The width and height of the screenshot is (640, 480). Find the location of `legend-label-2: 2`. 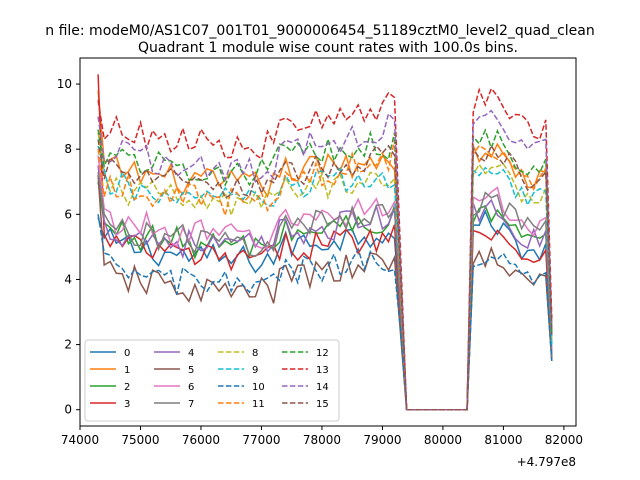

legend-label-2: 2 is located at coordinates (127, 387).